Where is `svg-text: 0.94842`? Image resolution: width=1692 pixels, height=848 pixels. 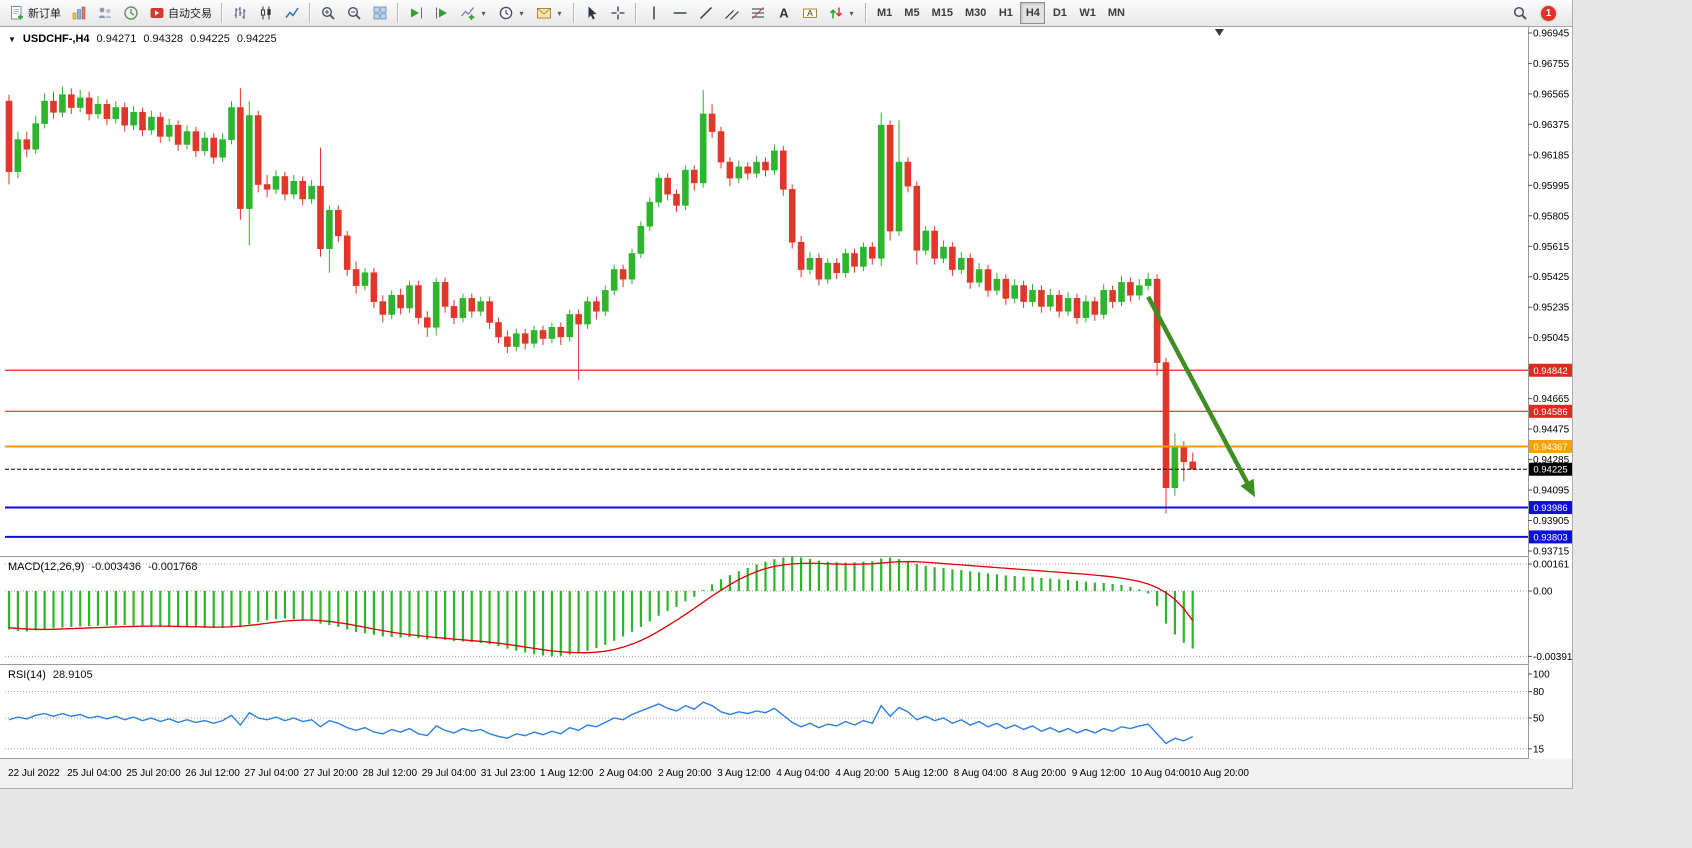
svg-text: 0.94842 is located at coordinates (1550, 371).